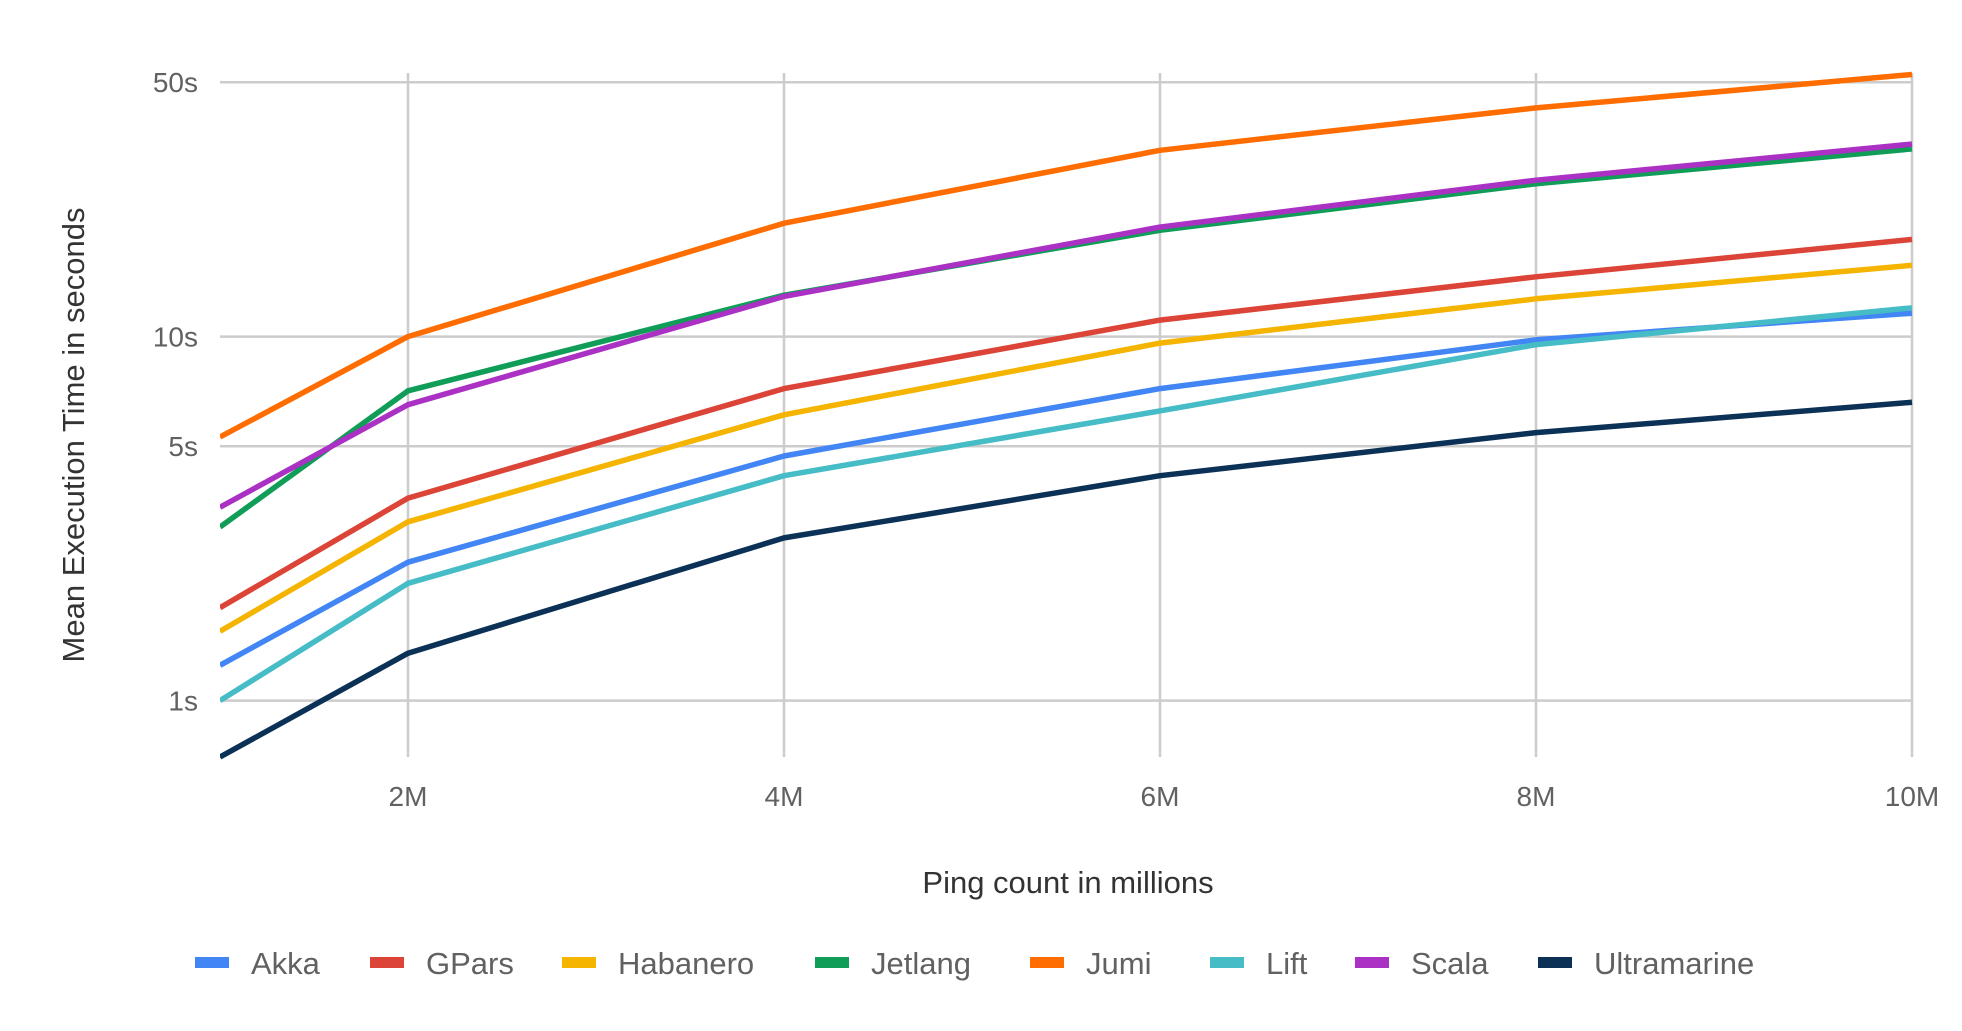 This screenshot has width=1962, height=1031. Describe the element at coordinates (175, 337) in the screenshot. I see `y-tick-label: 10s` at that location.